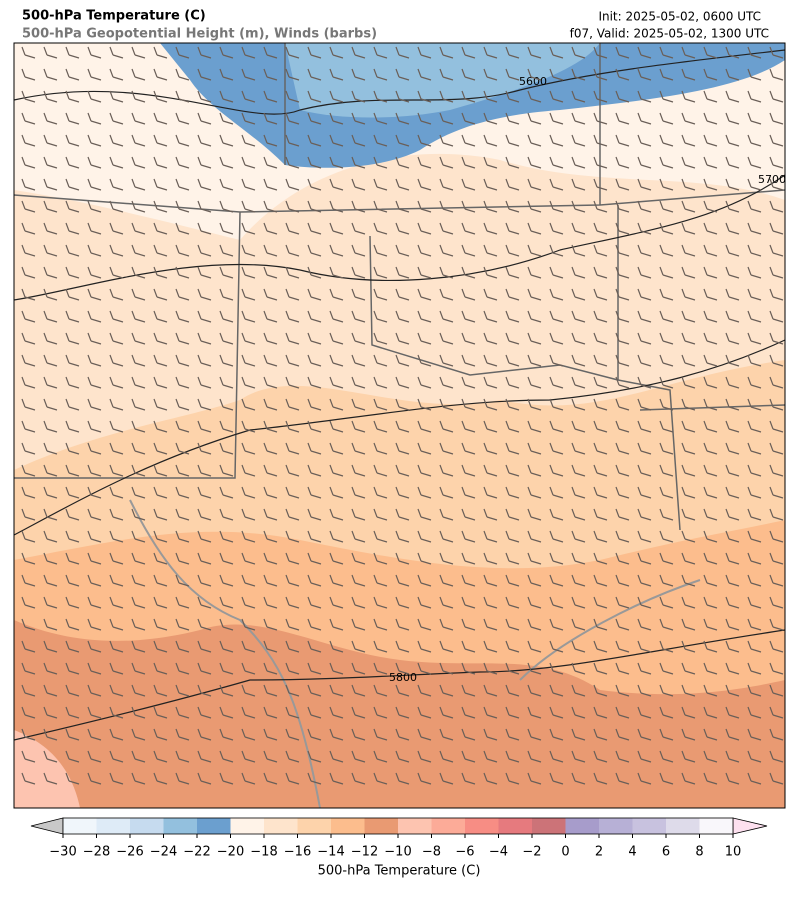 This screenshot has width=797, height=900. What do you see at coordinates (533, 81) in the screenshot?
I see `contour-label: 5600` at bounding box center [533, 81].